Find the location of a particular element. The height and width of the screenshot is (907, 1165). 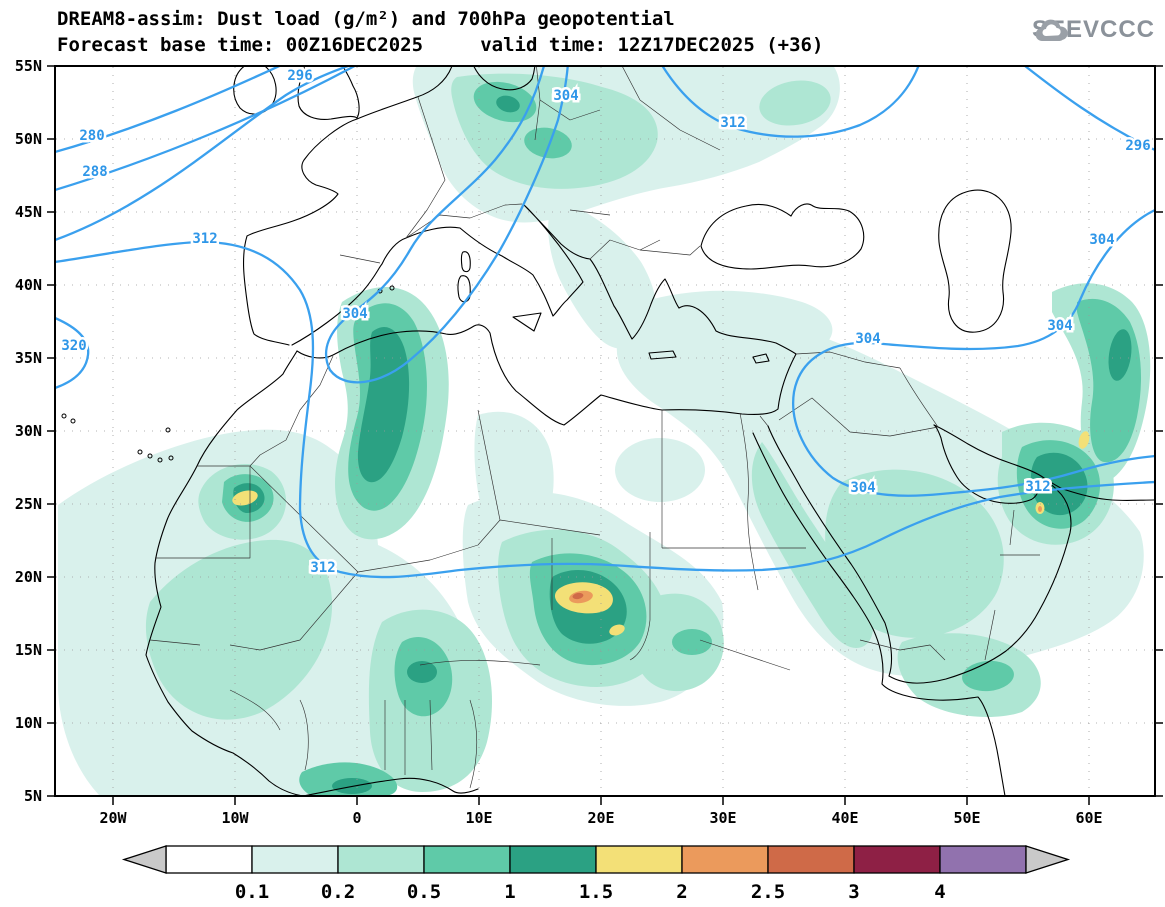

lat-label: 20N is located at coordinates (28, 577).